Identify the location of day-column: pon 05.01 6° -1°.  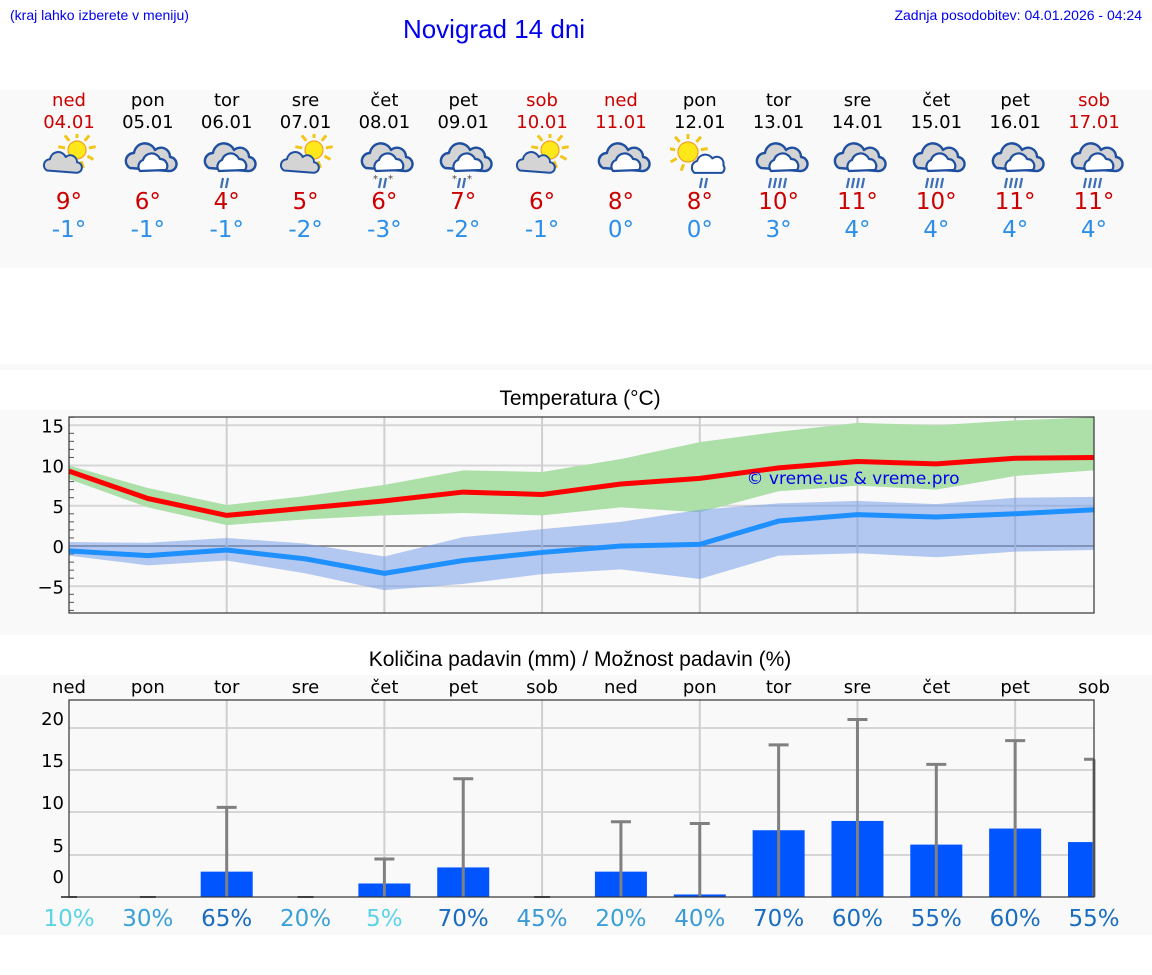
(147, 167).